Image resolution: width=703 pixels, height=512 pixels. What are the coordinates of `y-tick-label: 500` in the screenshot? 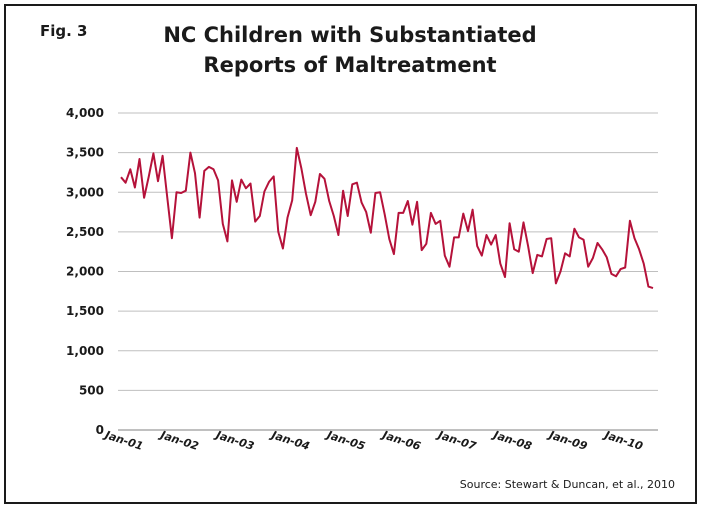 It's located at (91, 390).